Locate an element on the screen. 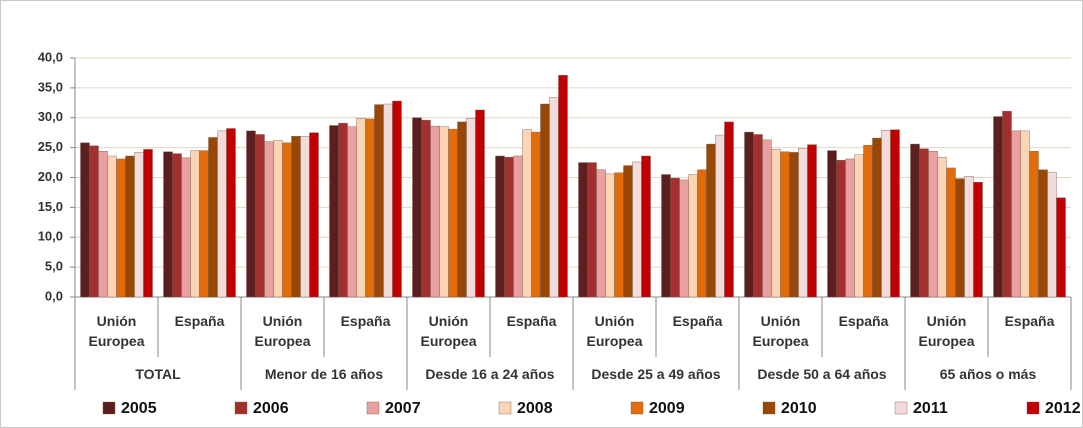  y-tick-label: 35,0 is located at coordinates (50, 86).